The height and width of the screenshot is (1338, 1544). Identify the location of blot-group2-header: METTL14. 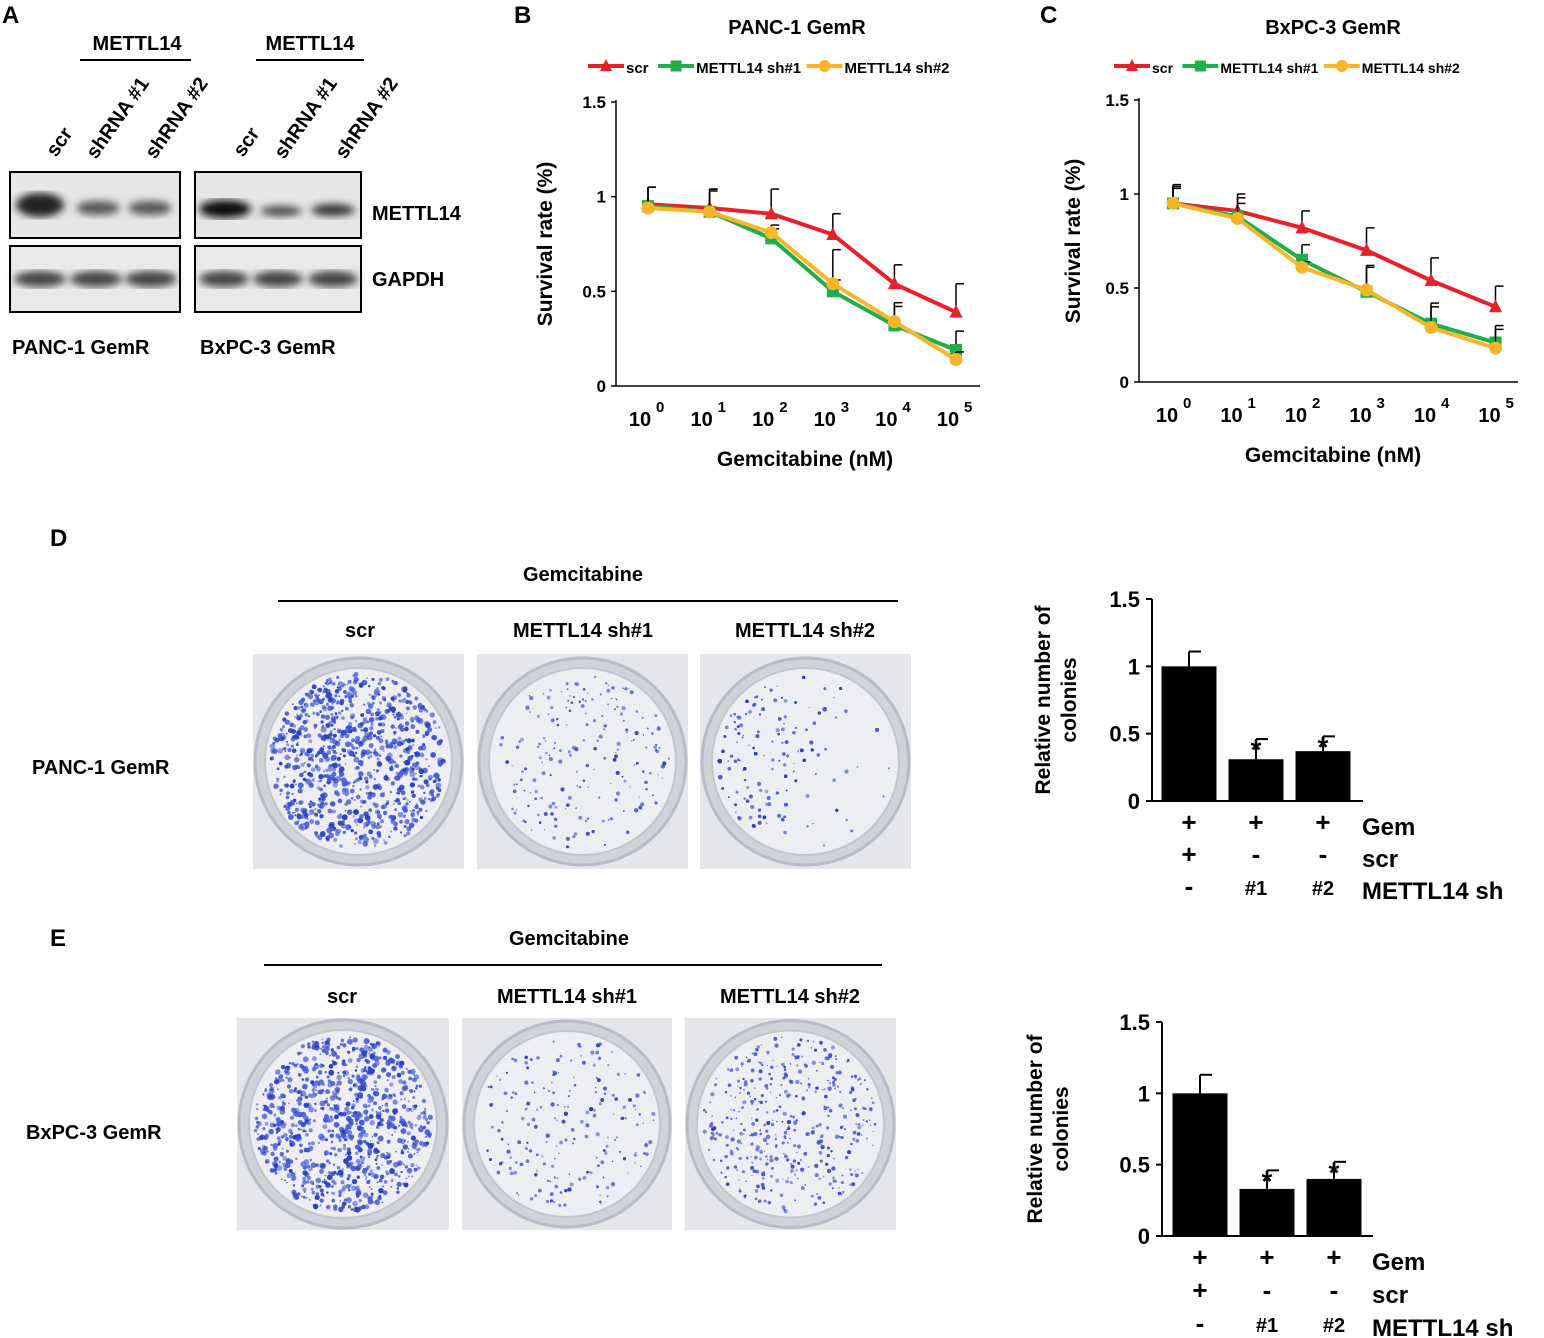
(311, 44).